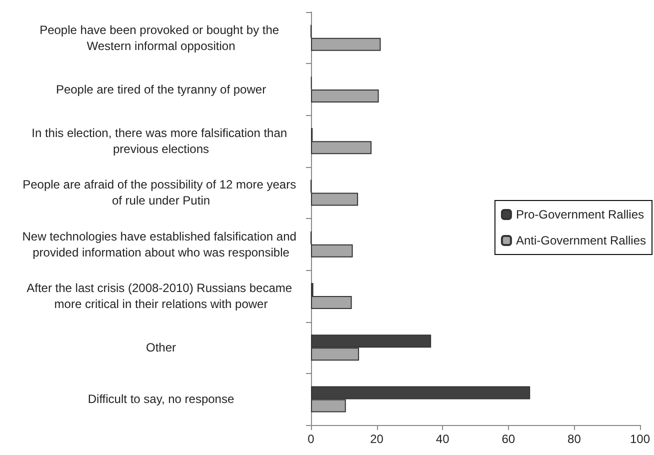  What do you see at coordinates (580, 215) in the screenshot?
I see `legend-label: Pro-Government Rallies` at bounding box center [580, 215].